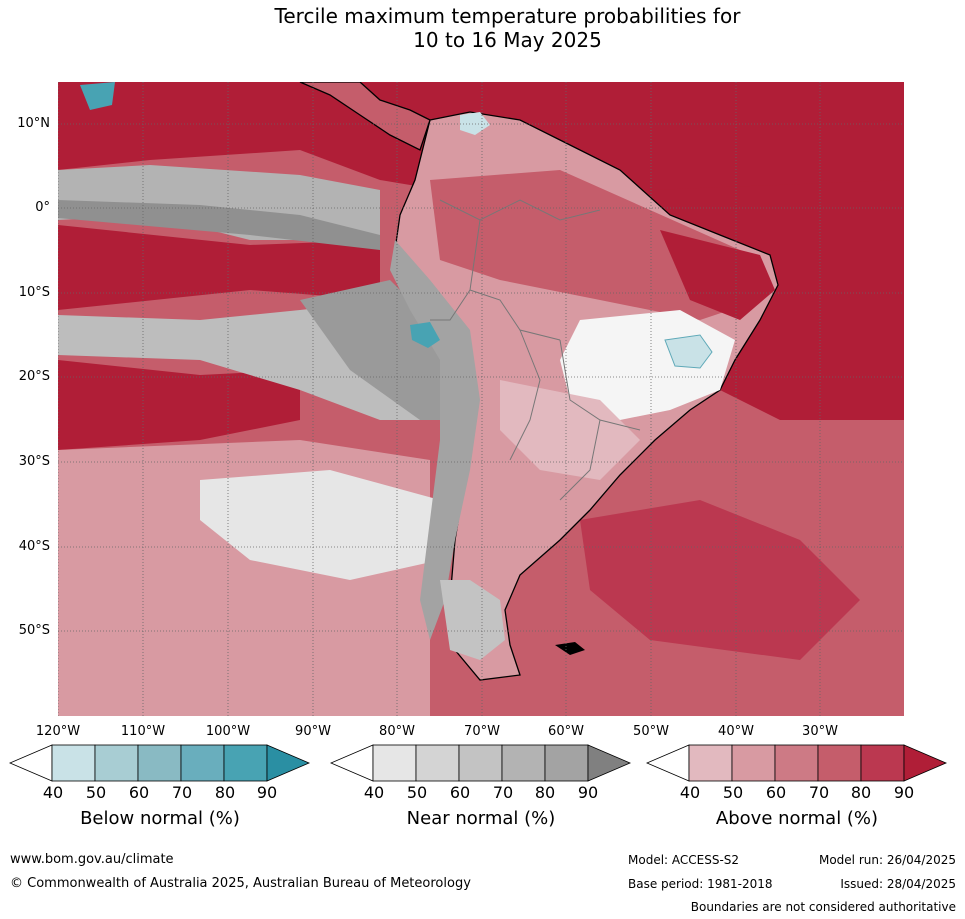 This screenshot has width=965, height=919. Describe the element at coordinates (545, 792) in the screenshot. I see `cb2-tick-80: 80` at that location.